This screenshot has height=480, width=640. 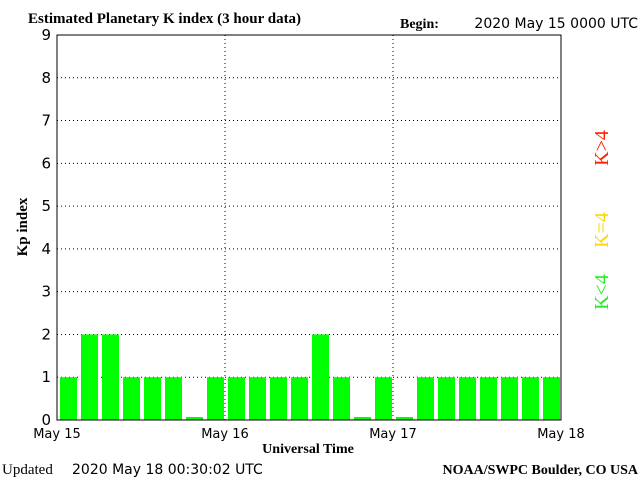 I want to click on y-tick-label: 0, so click(x=46, y=420).